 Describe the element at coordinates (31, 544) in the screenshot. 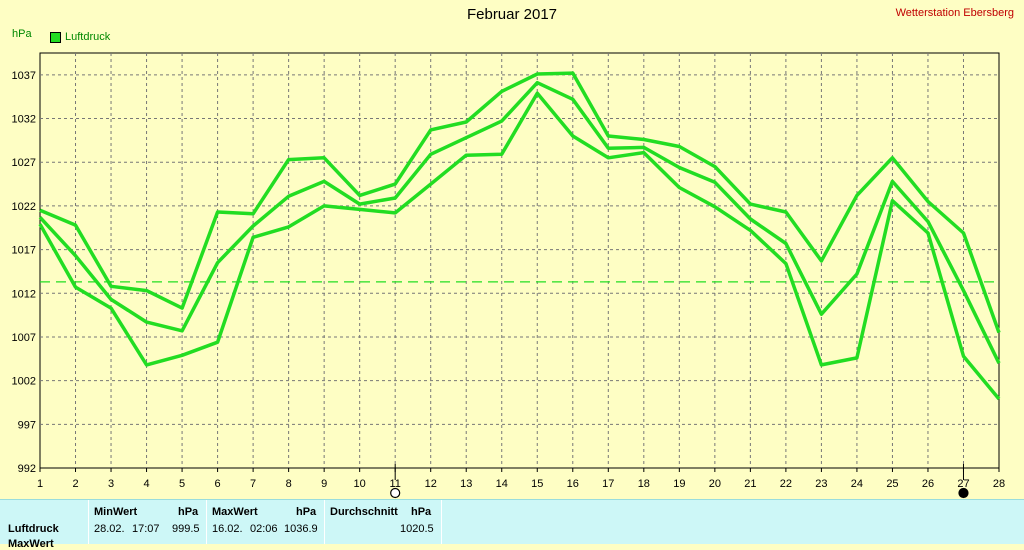

I see `row-label-maxwert: MaxWert` at that location.